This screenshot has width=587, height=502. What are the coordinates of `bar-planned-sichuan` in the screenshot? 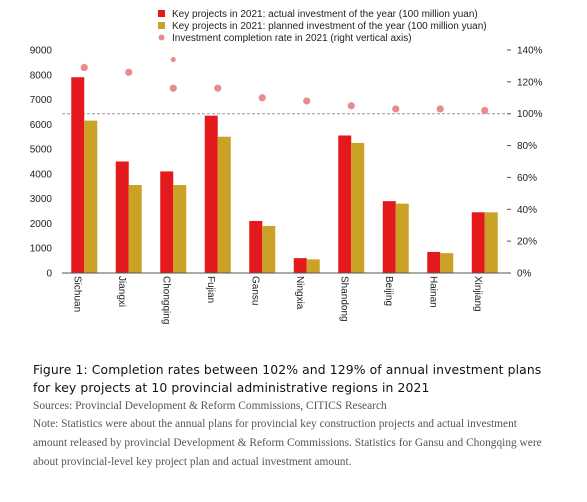 It's located at (91, 196).